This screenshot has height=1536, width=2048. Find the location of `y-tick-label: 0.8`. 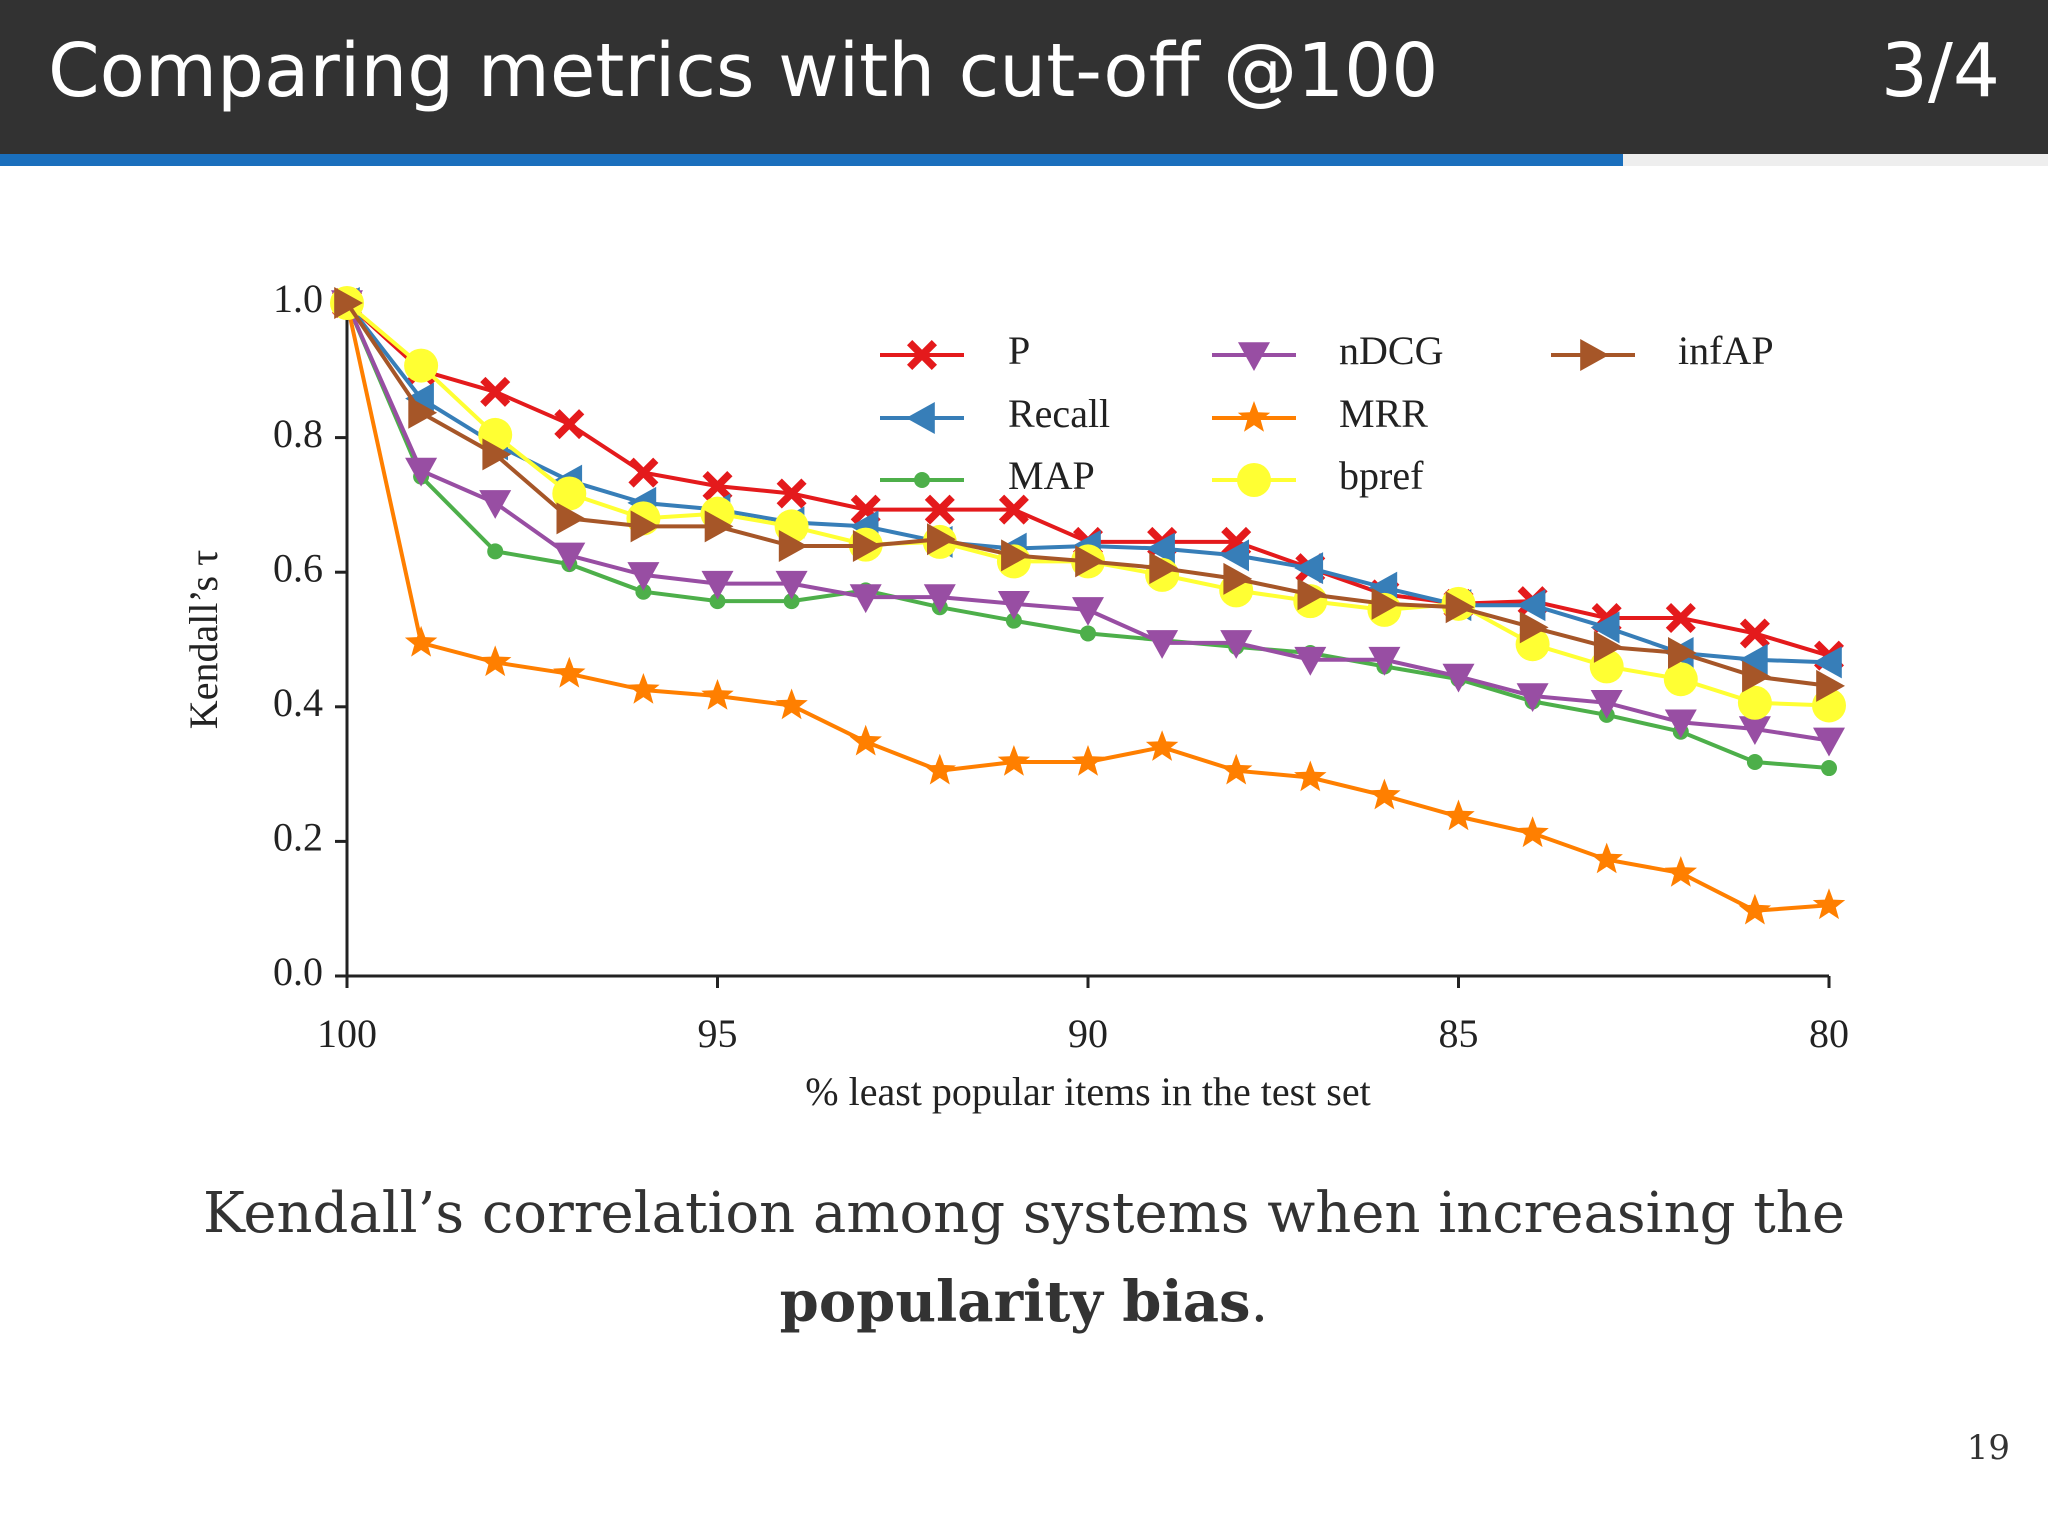

y-tick-label: 0.8 is located at coordinates (298, 433).